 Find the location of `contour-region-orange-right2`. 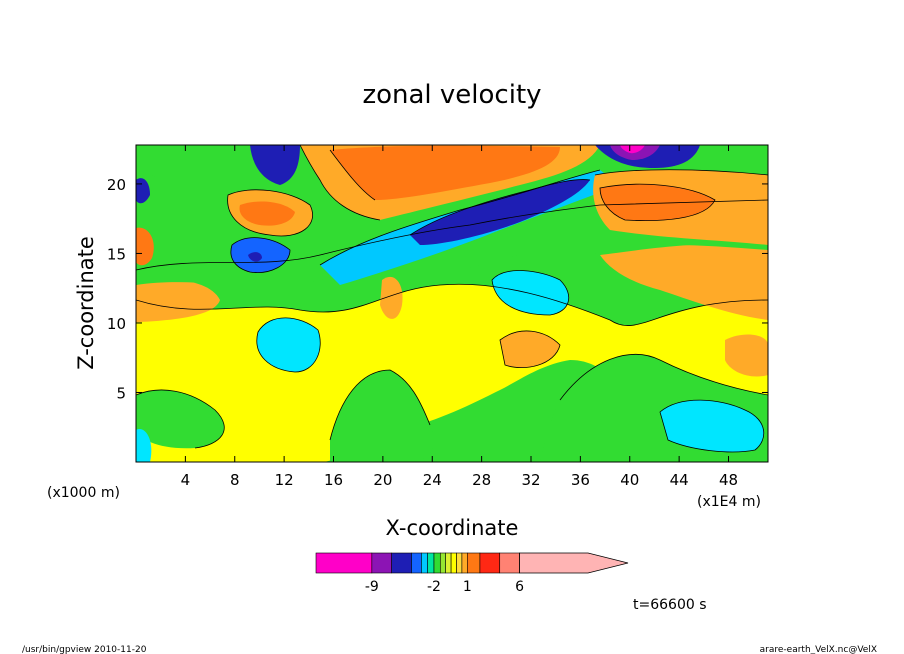

contour-region-orange-right2 is located at coordinates (684, 282).